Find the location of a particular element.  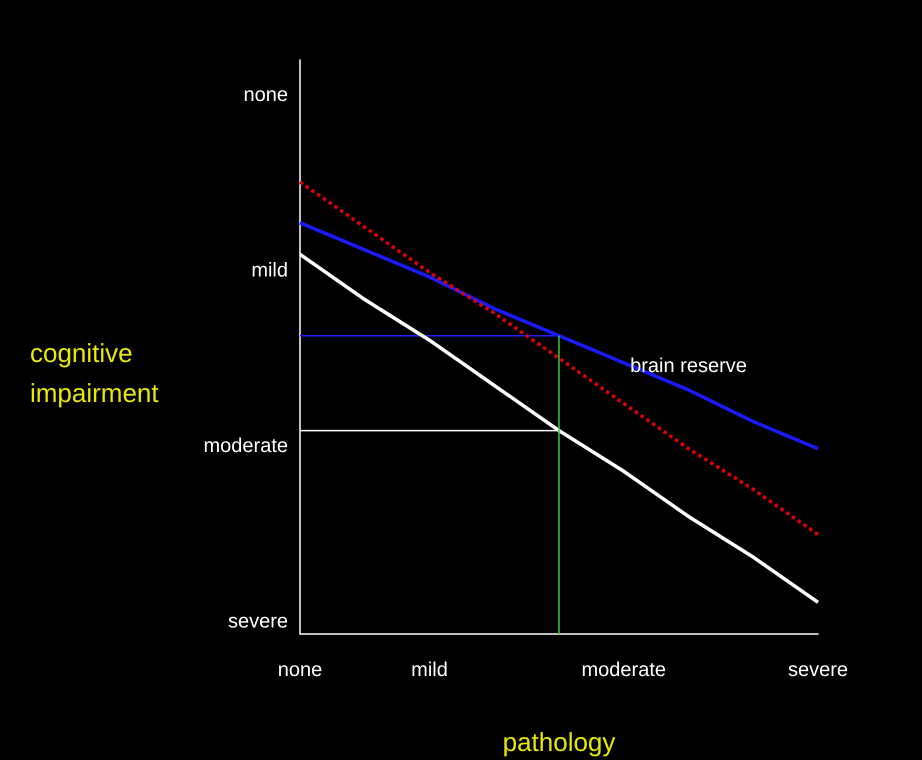

text: mild is located at coordinates (269, 271).